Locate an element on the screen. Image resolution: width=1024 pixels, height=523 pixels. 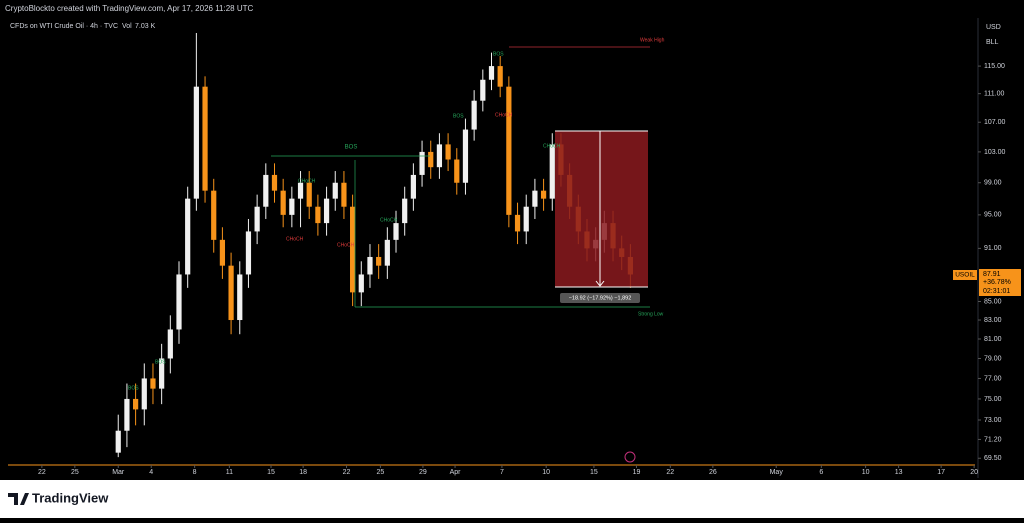
x-tick-label: May is located at coordinates (777, 472).